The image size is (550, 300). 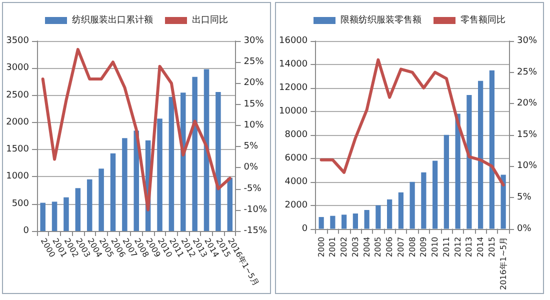 What do you see at coordinates (256, 209) in the screenshot?
I see `y2-tick-label: -10%` at bounding box center [256, 209].